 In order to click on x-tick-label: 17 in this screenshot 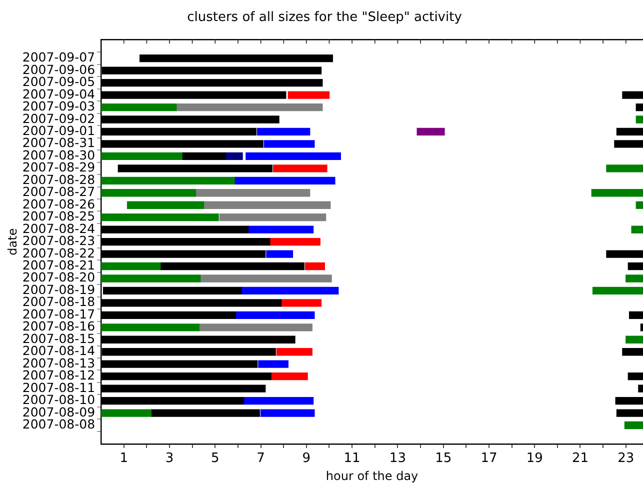, I will do `click(489, 458)`.